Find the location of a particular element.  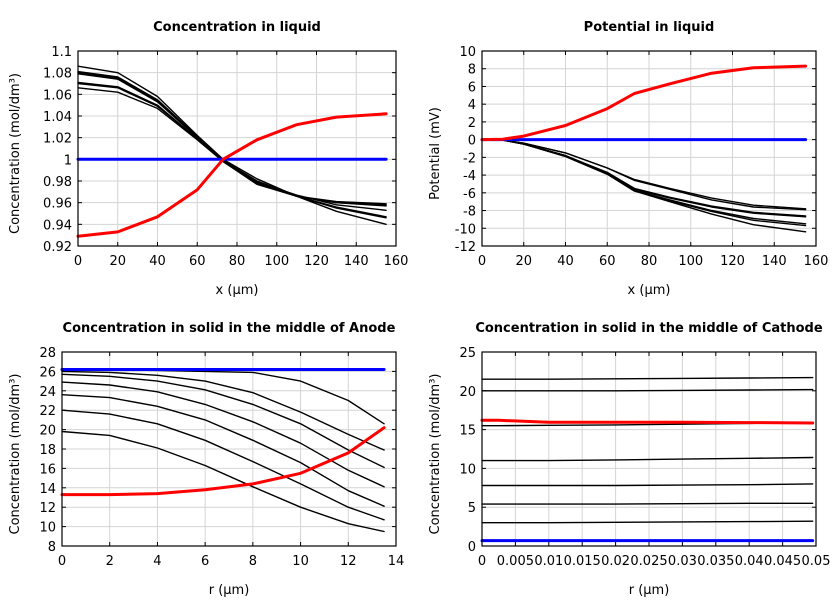

x-tick-label: 2 is located at coordinates (110, 561).